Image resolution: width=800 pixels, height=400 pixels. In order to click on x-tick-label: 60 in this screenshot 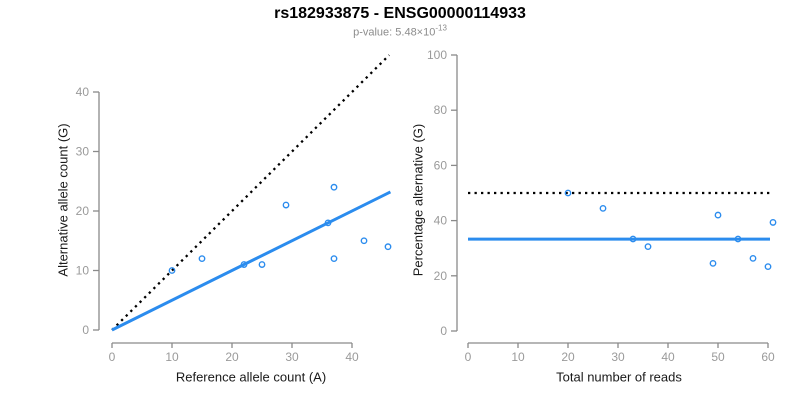, I will do `click(768, 357)`.